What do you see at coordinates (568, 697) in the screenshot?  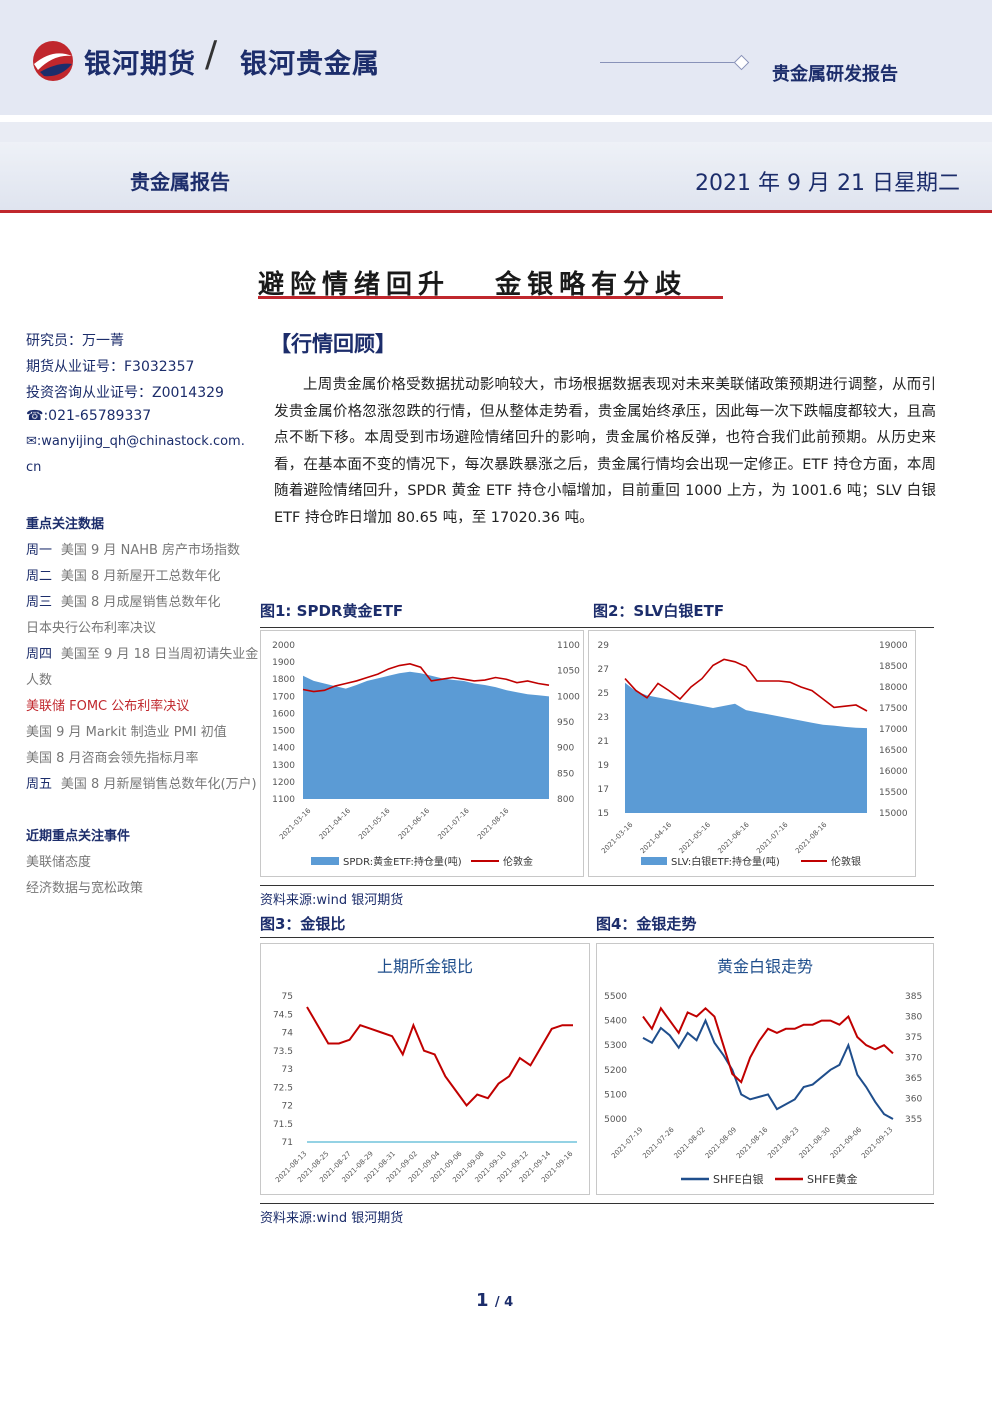 I see `axis-tick-label: 1000` at bounding box center [568, 697].